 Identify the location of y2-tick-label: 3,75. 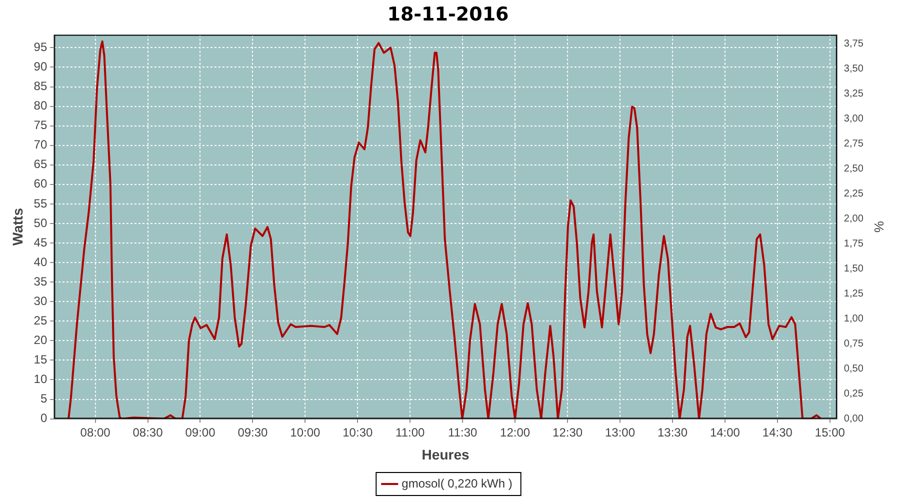
(854, 44).